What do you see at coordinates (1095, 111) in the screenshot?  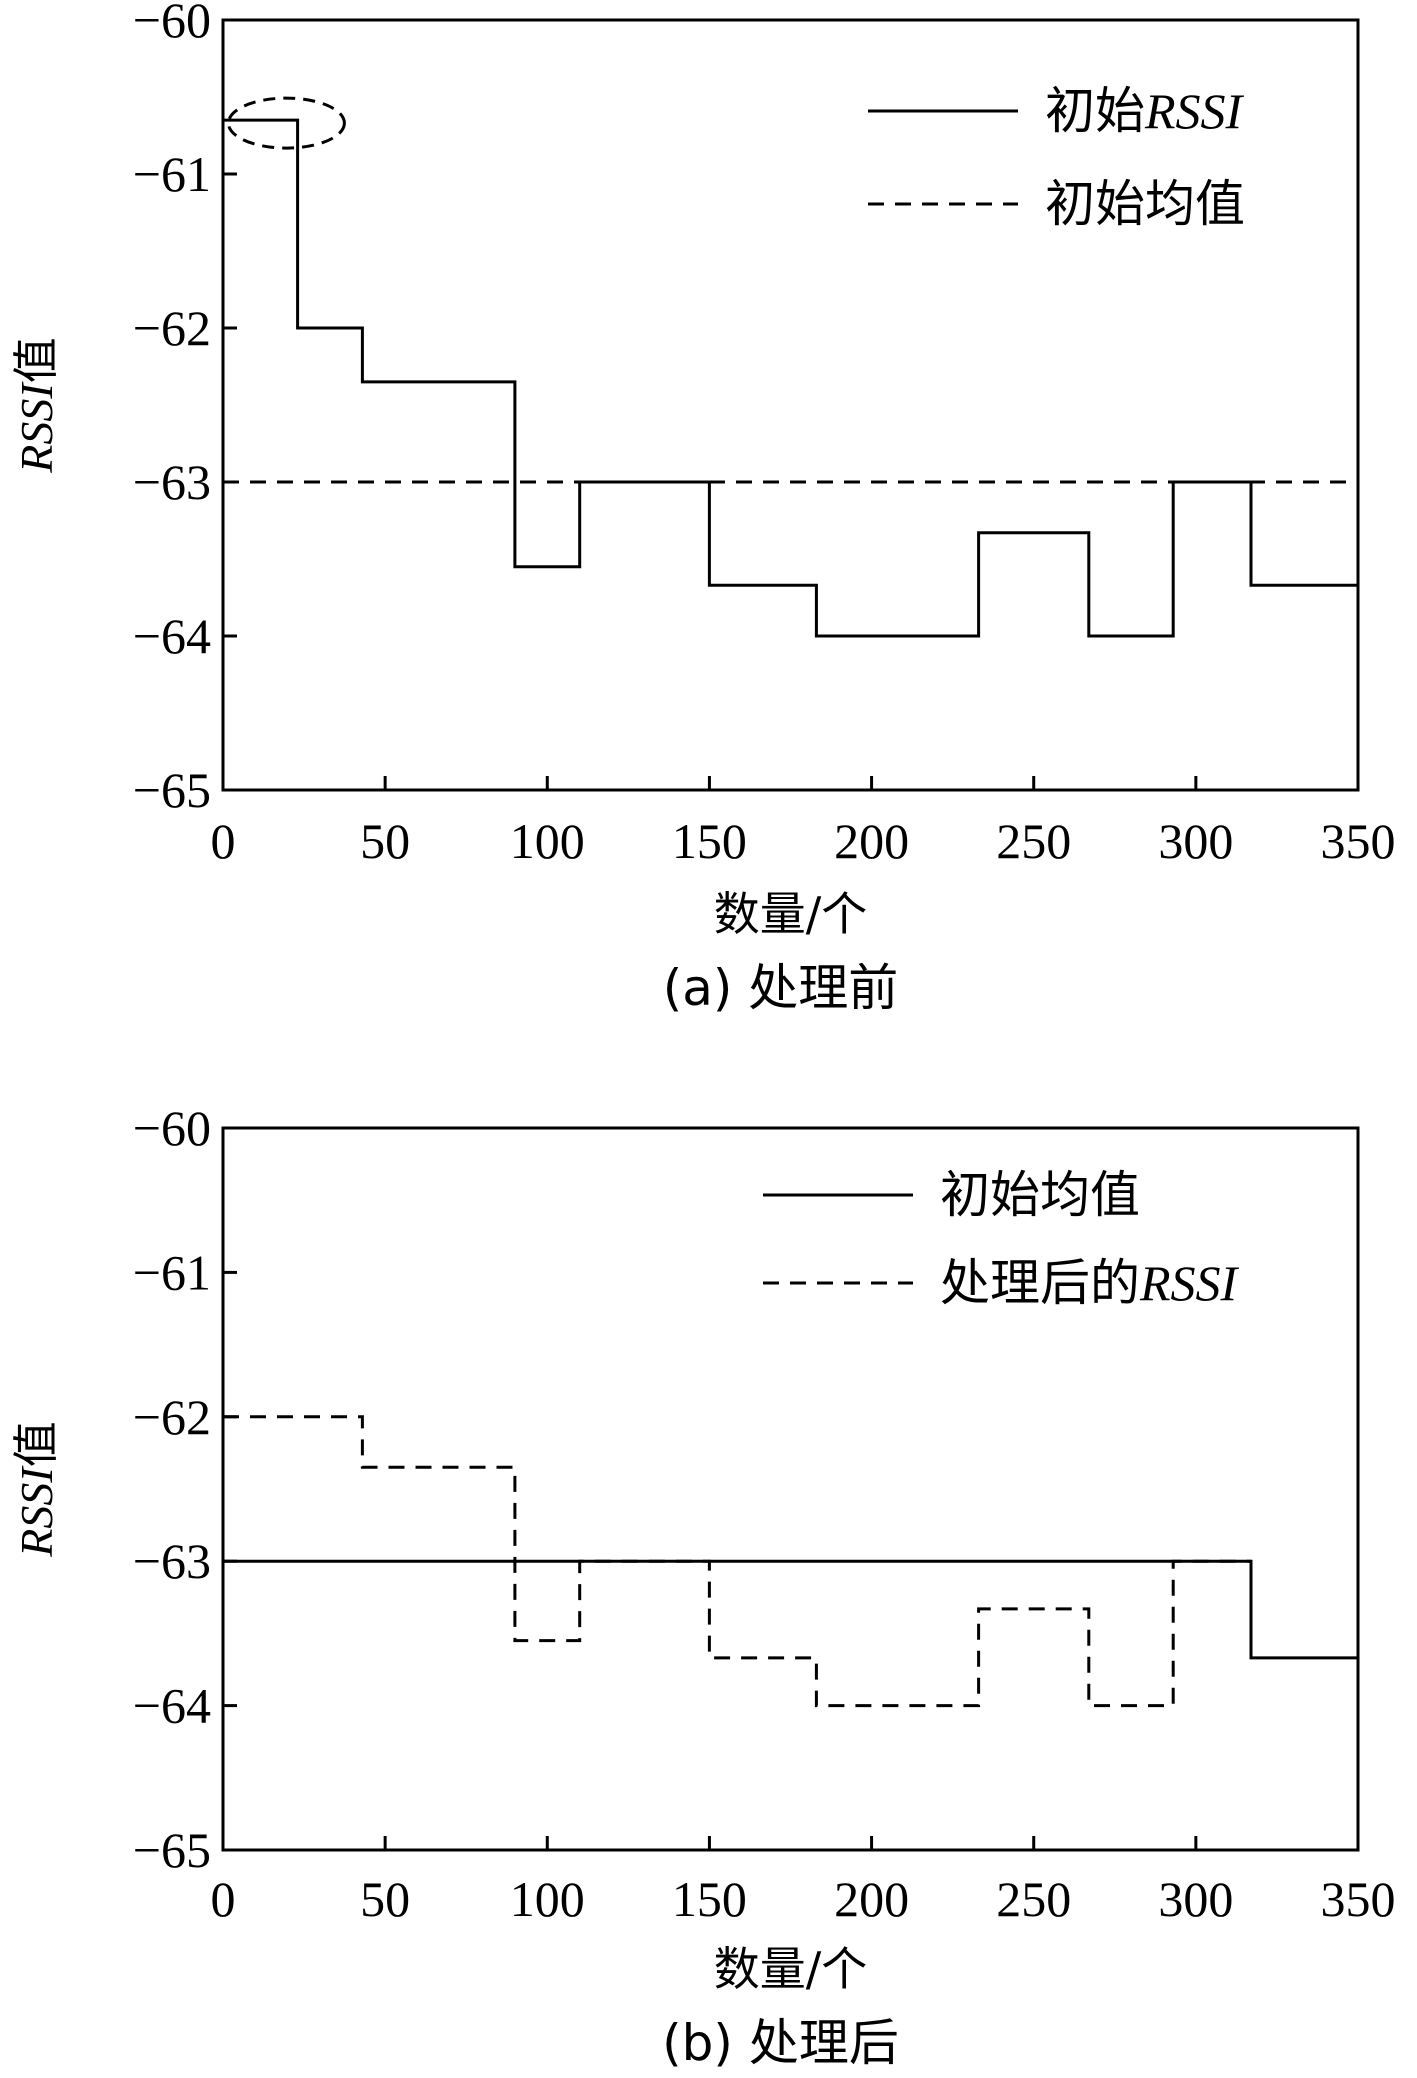 I see `legend-label-text: 初始` at bounding box center [1095, 111].